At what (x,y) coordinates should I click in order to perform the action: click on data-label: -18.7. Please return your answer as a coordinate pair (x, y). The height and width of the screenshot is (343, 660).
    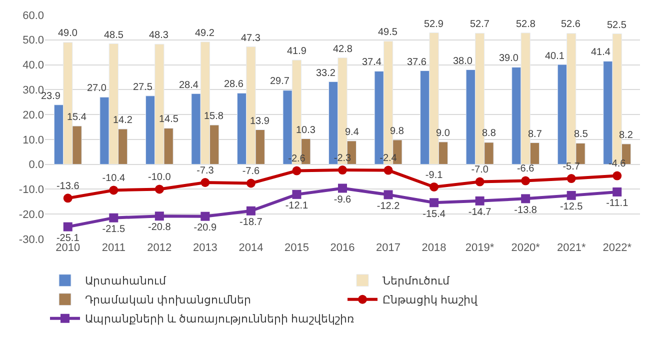
    Looking at the image, I should click on (251, 222).